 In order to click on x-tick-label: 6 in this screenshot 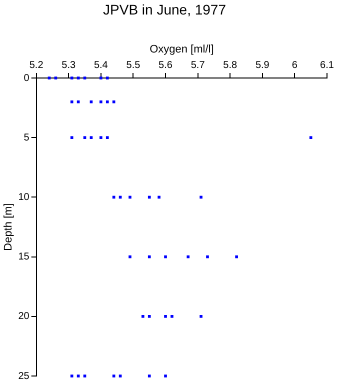, I will do `click(295, 65)`.